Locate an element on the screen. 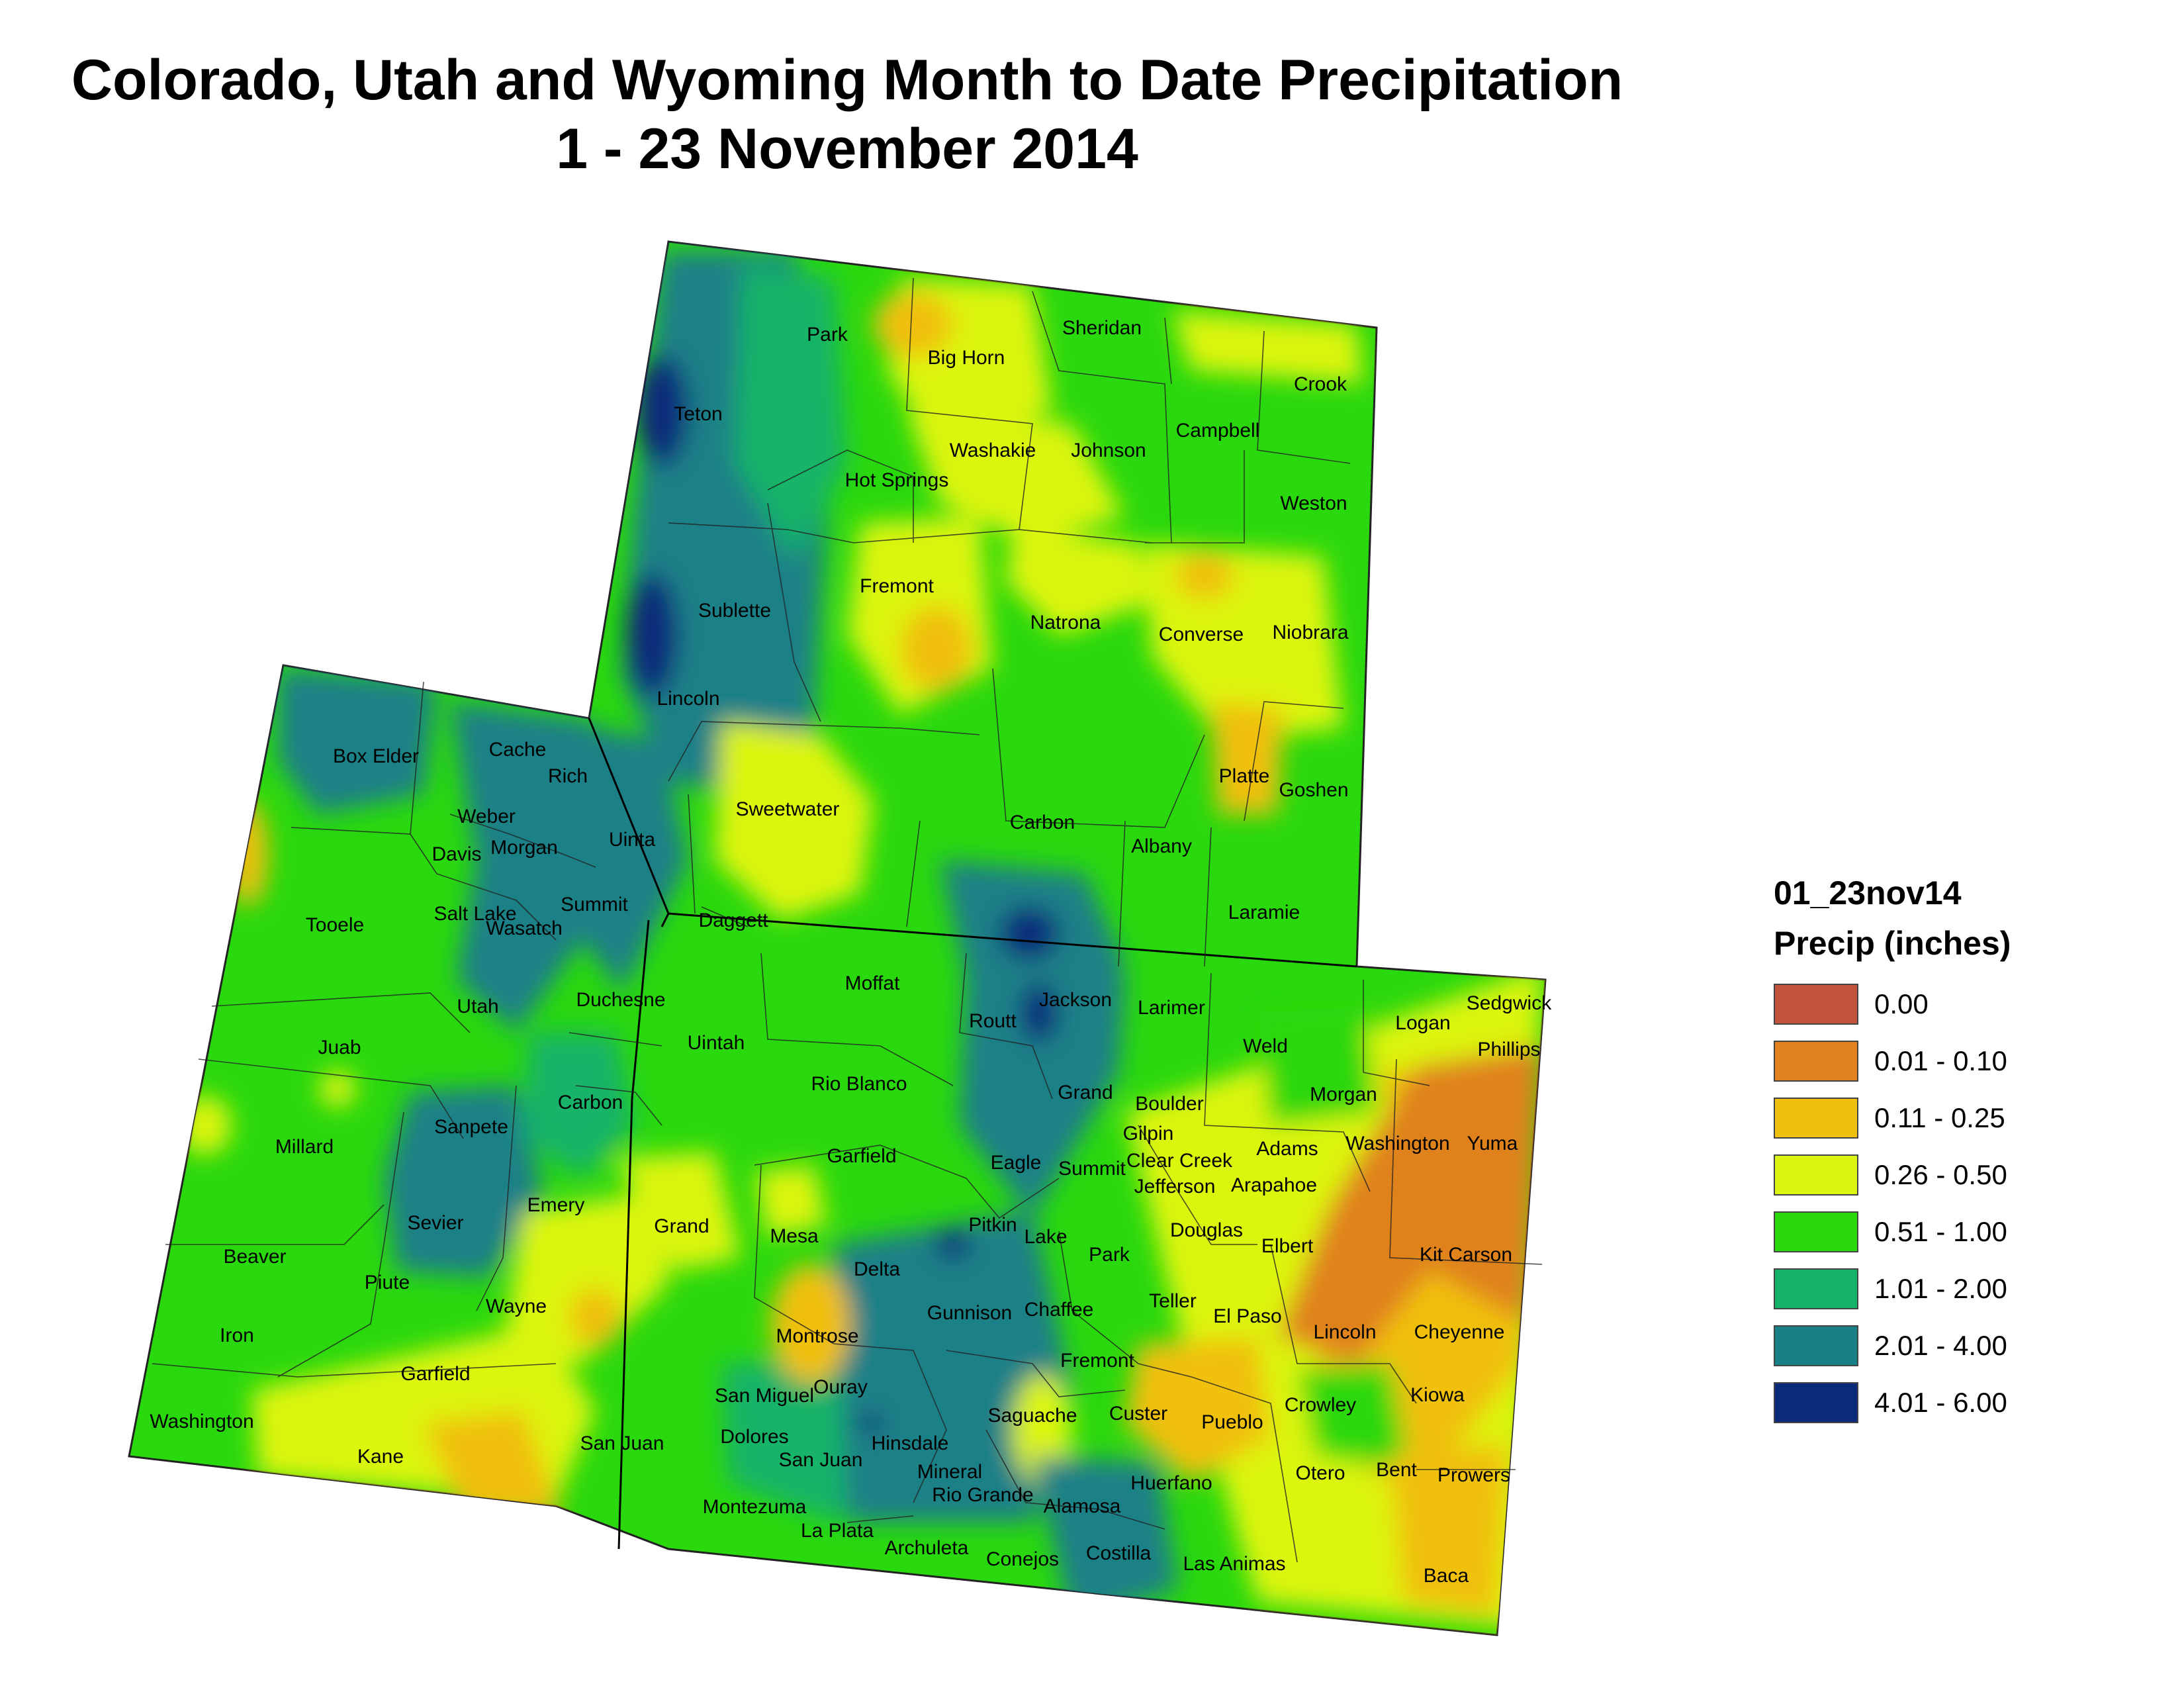 The height and width of the screenshot is (1688, 2184). county-label-colorado: Costilla is located at coordinates (1119, 1553).